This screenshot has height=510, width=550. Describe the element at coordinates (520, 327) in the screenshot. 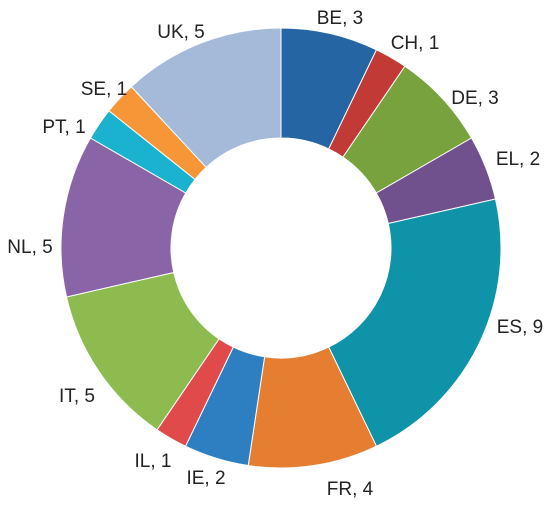

I see `data-label-es: ES, 9` at that location.